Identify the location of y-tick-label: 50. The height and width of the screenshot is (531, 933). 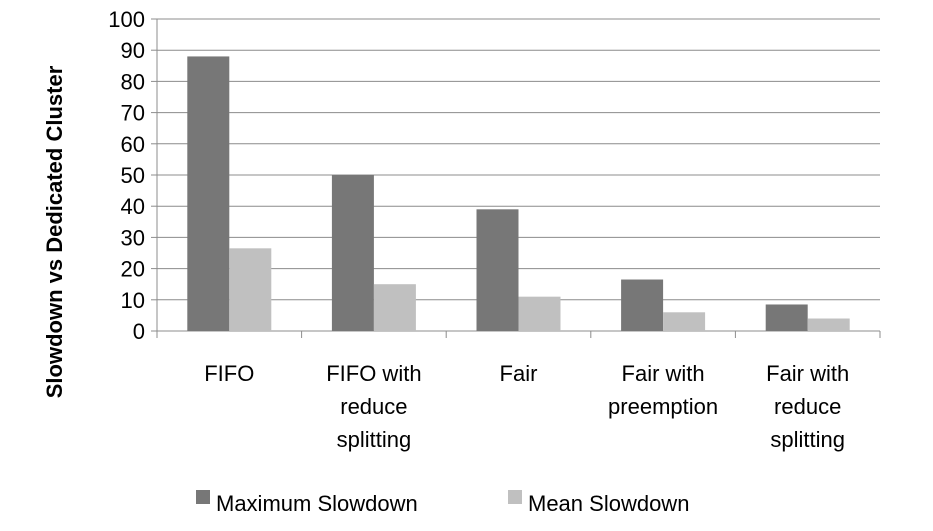
(133, 175).